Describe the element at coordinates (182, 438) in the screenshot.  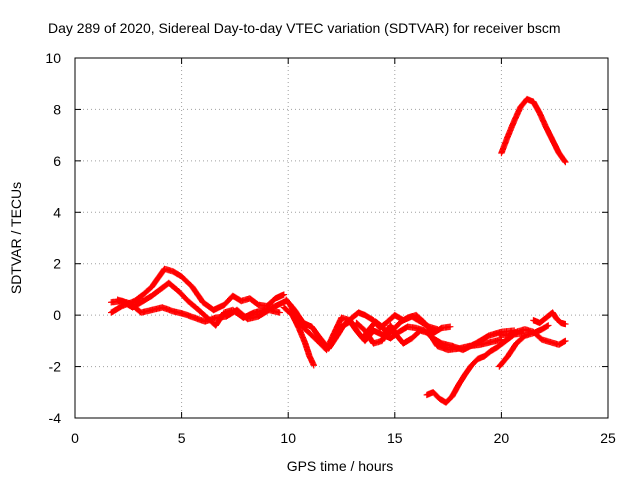
I see `x-tick-label: 5` at that location.